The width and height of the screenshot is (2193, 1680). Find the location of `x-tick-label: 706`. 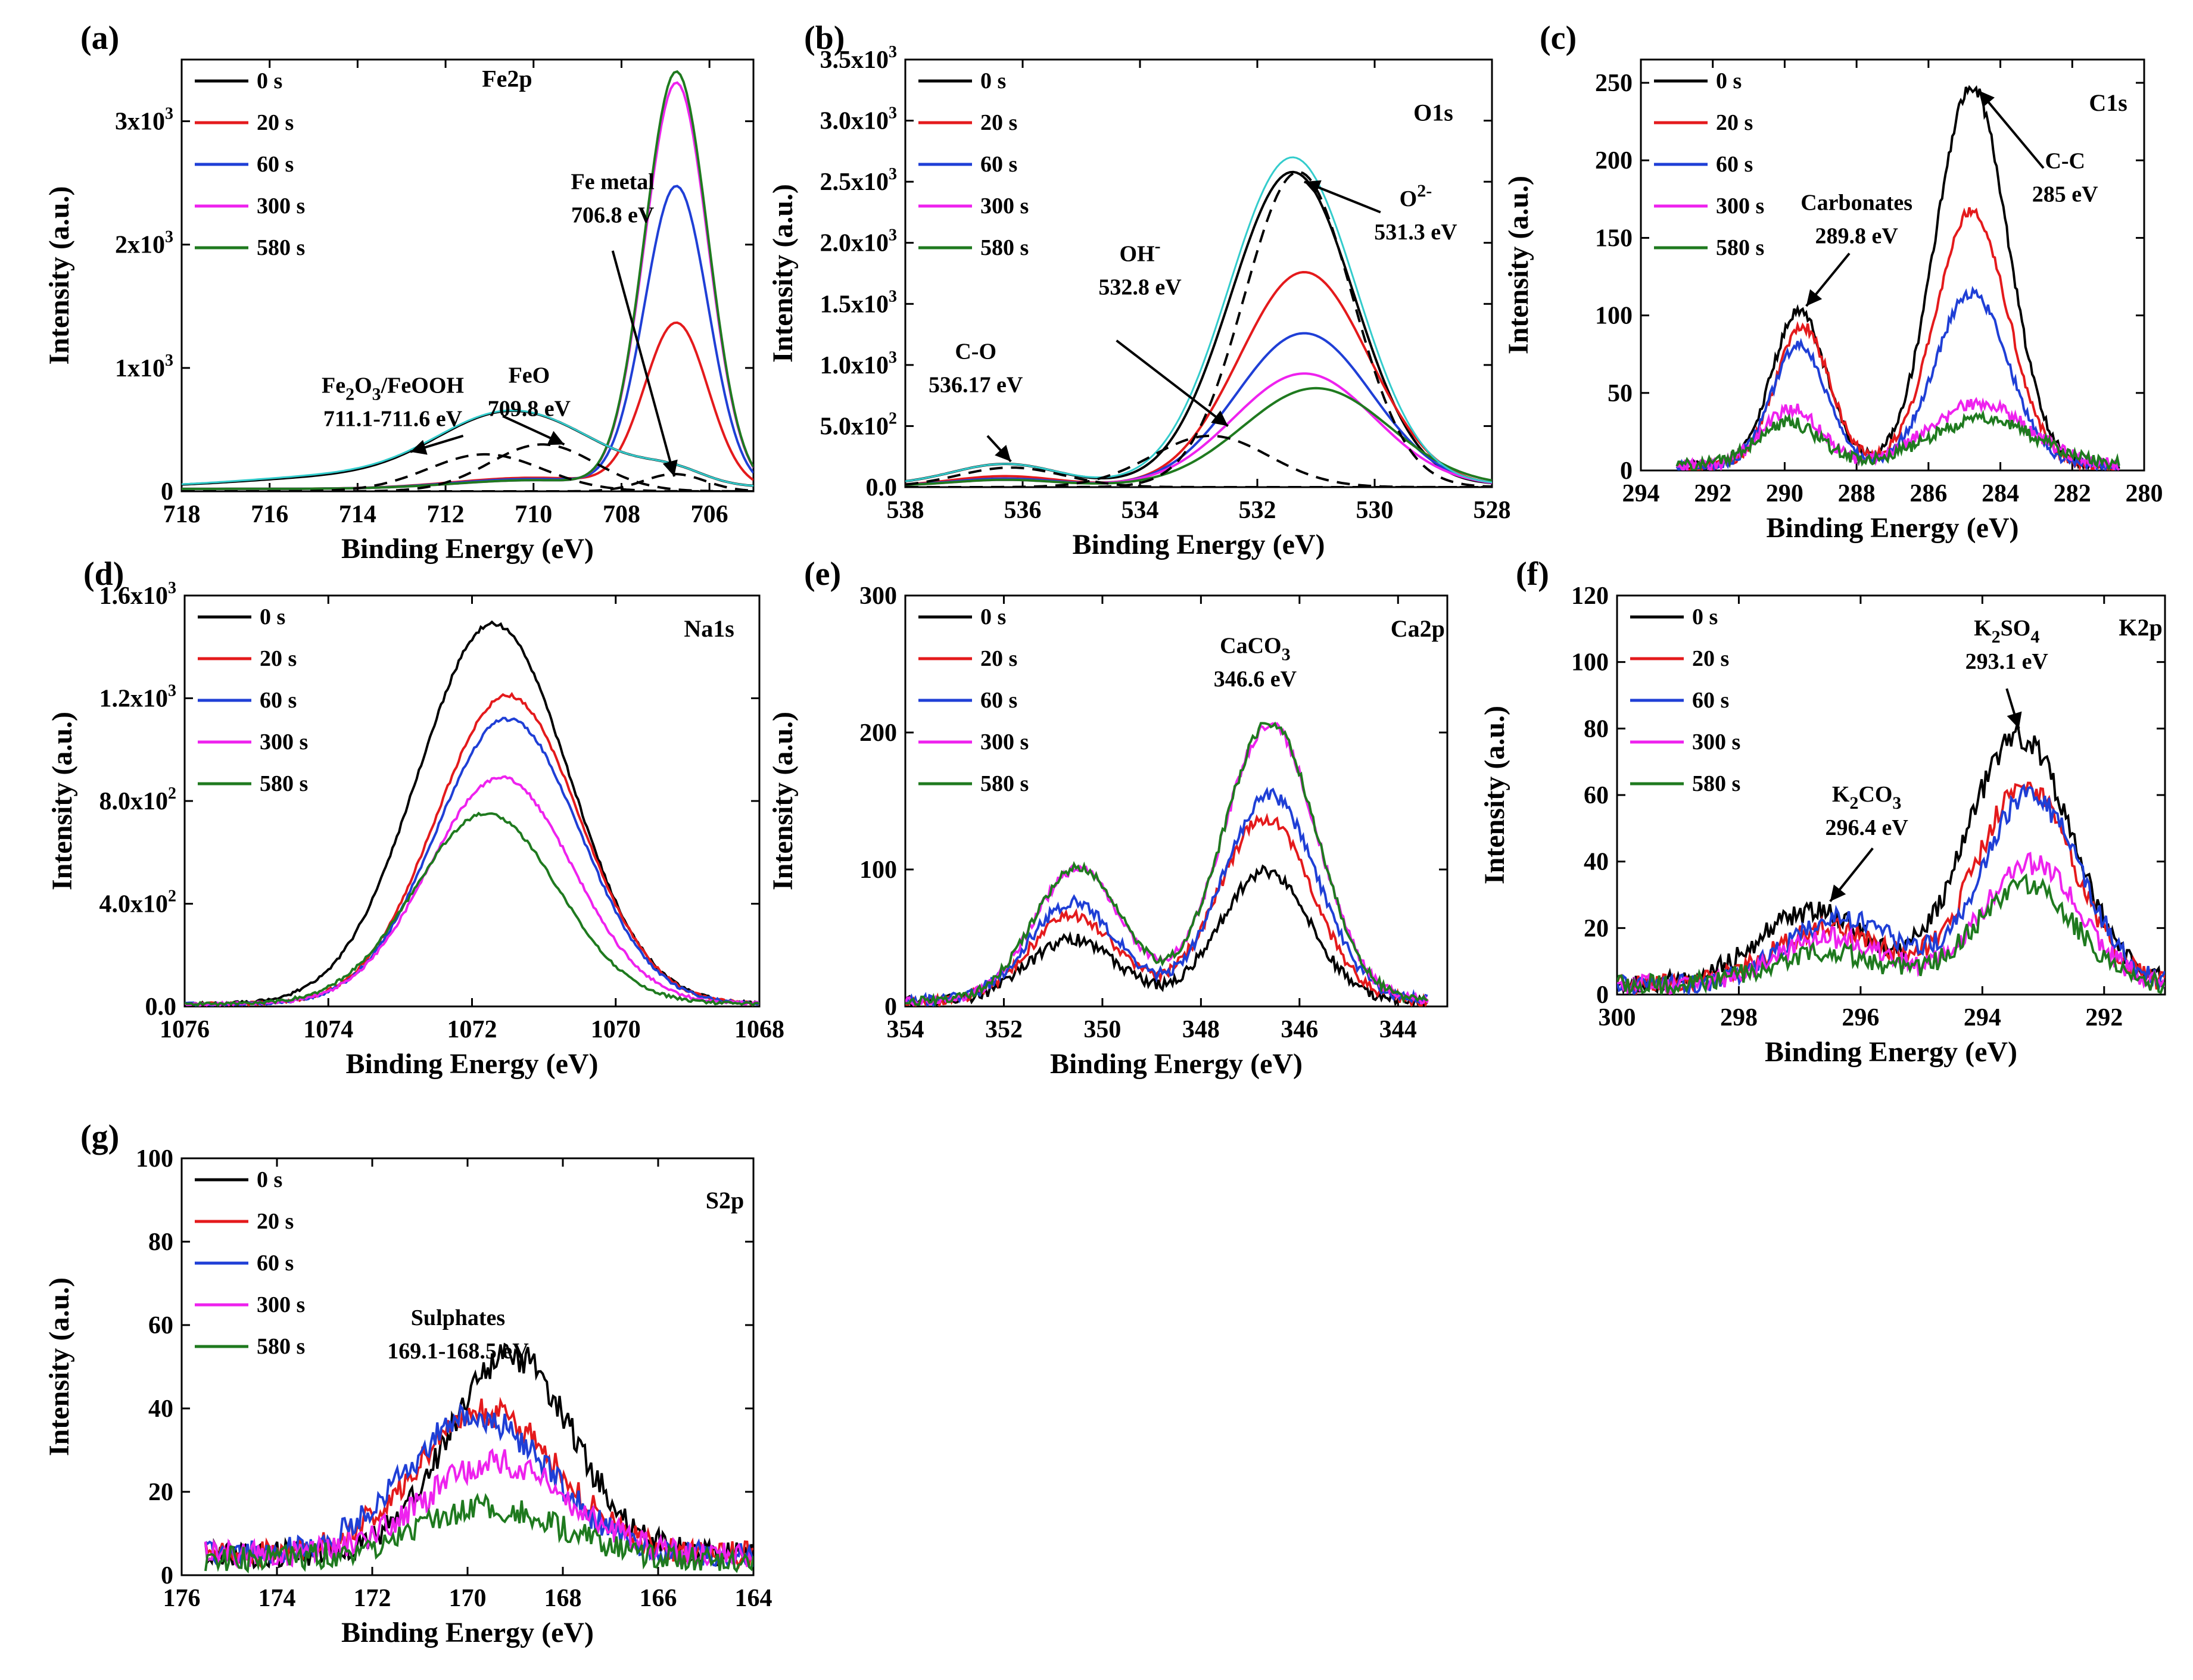

x-tick-label: 706 is located at coordinates (709, 514).